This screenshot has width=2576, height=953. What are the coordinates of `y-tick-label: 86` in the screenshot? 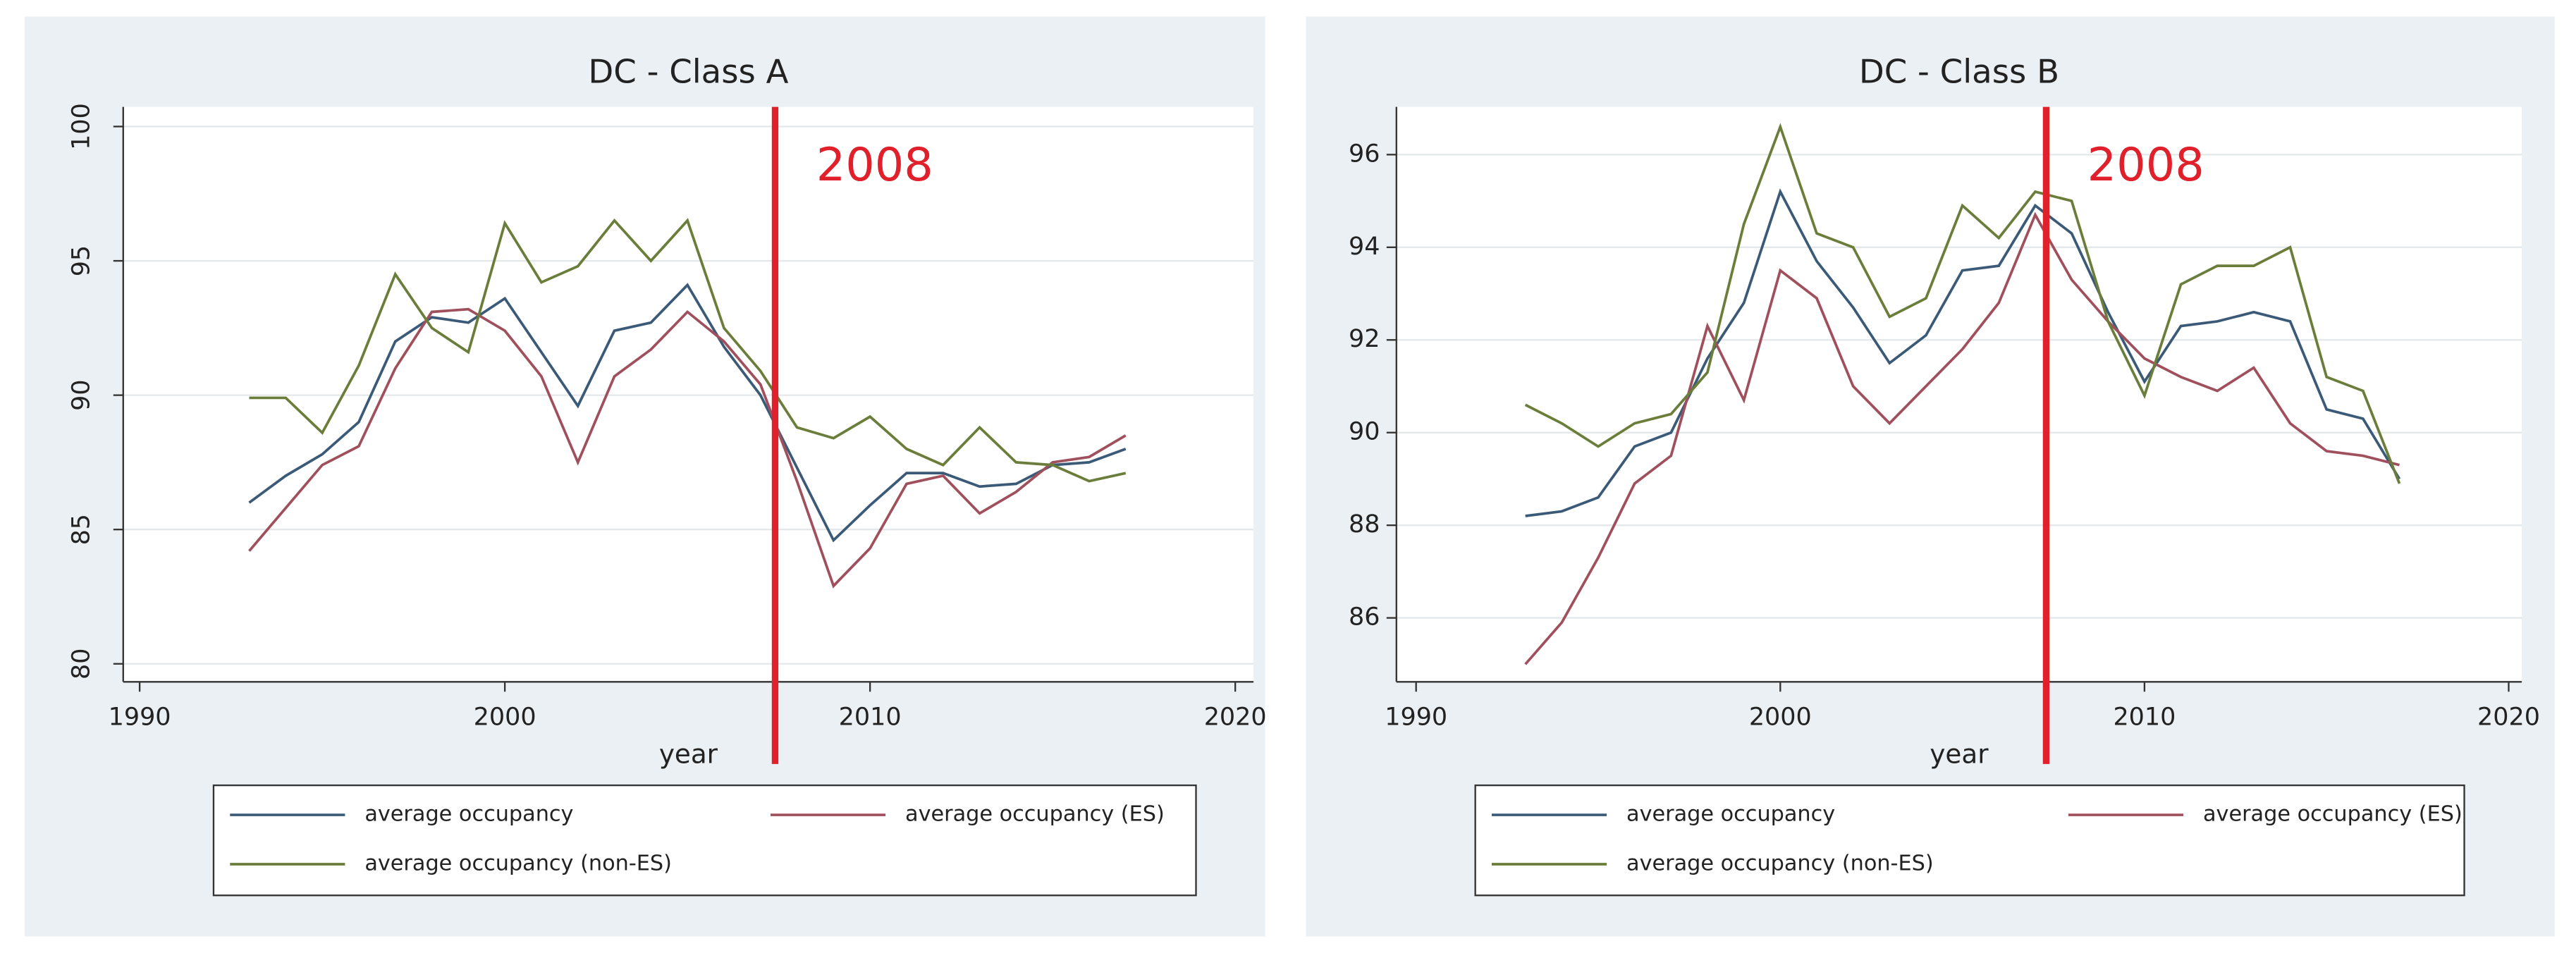 It's located at (1364, 617).